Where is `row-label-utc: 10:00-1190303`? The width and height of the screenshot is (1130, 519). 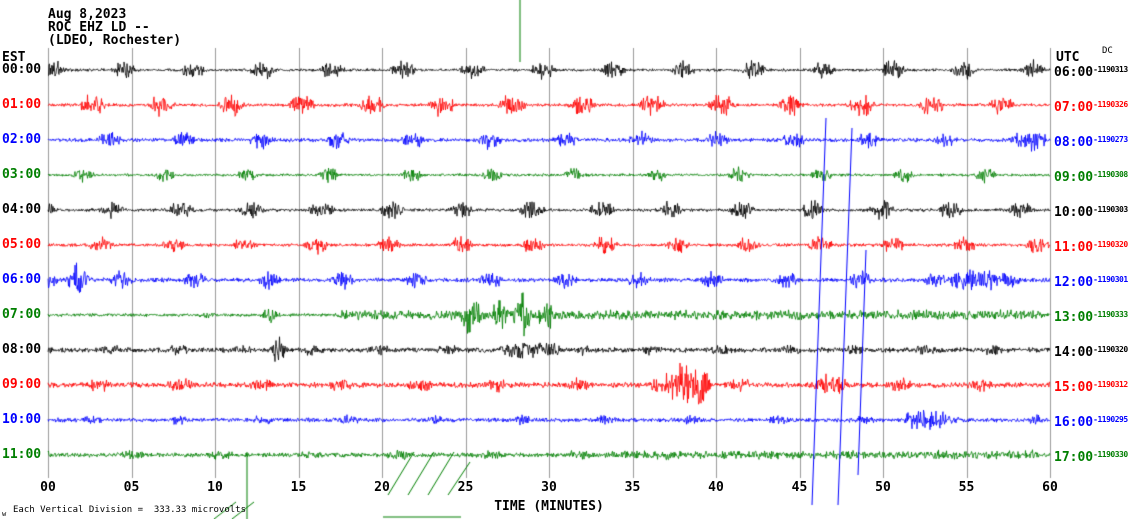
row-label-utc: 10:00-1190303 is located at coordinates (1091, 211).